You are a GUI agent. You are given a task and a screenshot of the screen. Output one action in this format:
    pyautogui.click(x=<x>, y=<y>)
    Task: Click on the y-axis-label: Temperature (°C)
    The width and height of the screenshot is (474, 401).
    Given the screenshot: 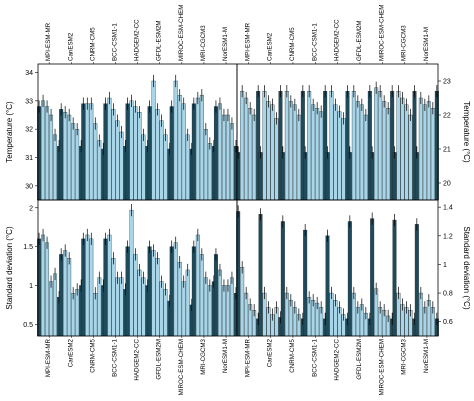 What is the action you would take?
    pyautogui.click(x=9, y=132)
    